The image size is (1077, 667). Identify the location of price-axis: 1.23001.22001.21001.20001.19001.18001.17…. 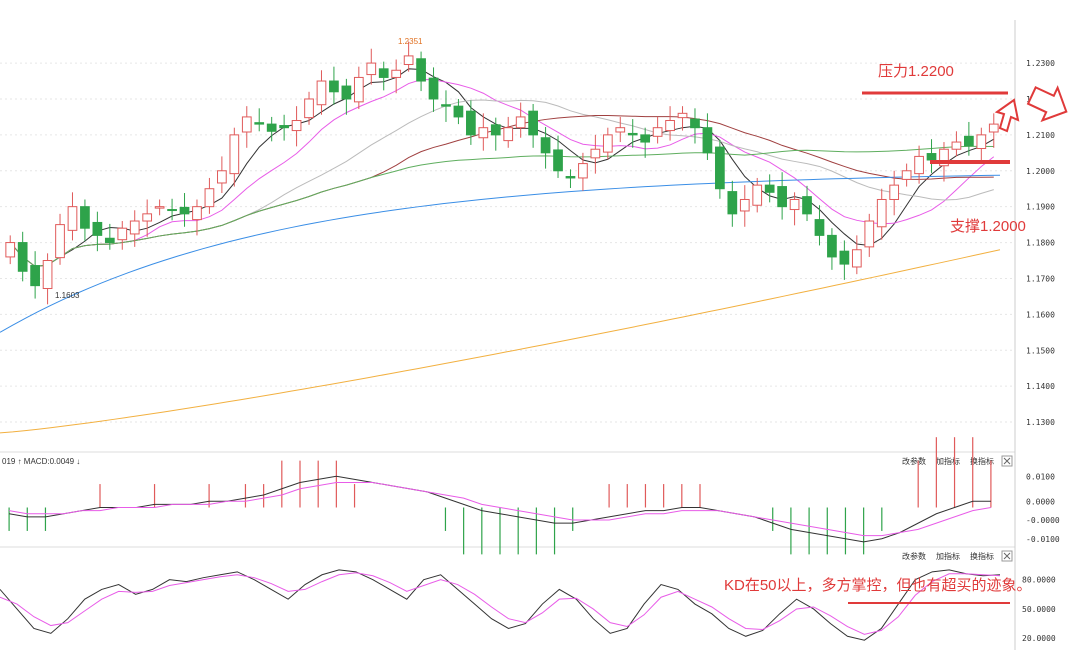
(1040, 243).